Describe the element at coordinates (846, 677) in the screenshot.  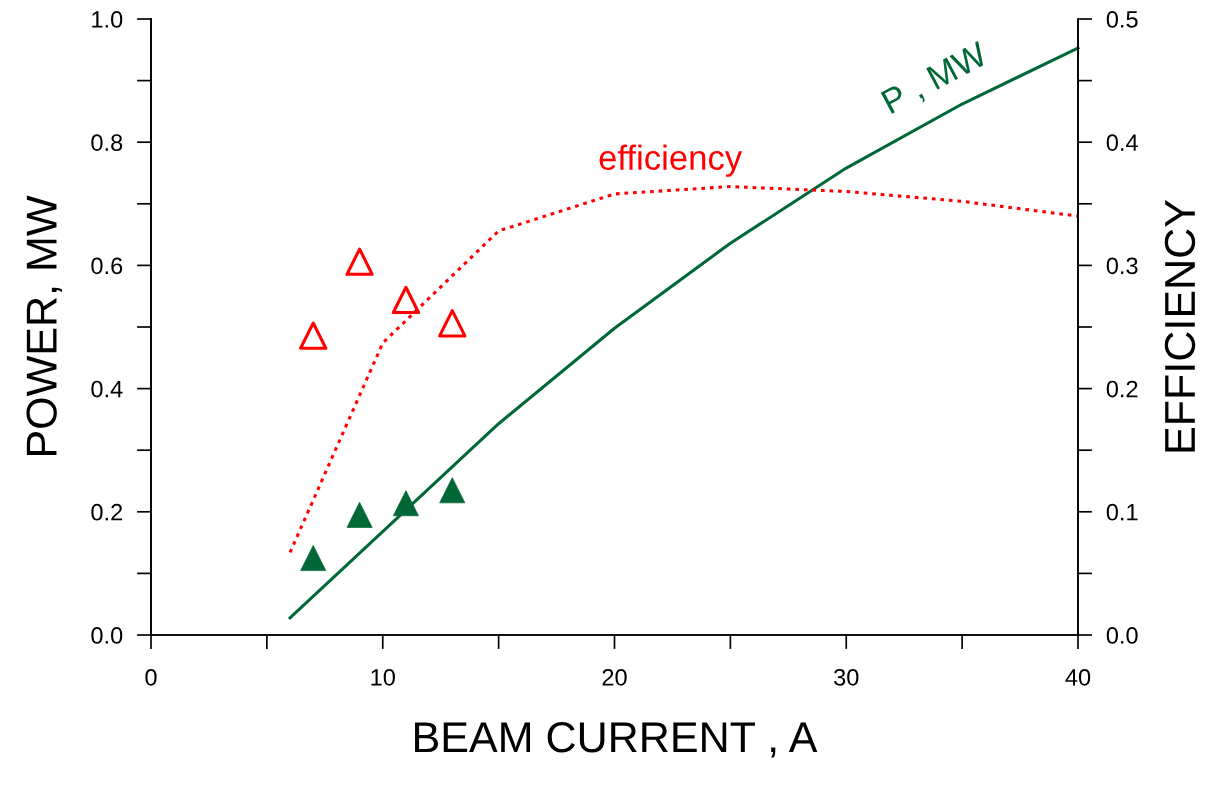
I see `x-tick-label: 30` at that location.